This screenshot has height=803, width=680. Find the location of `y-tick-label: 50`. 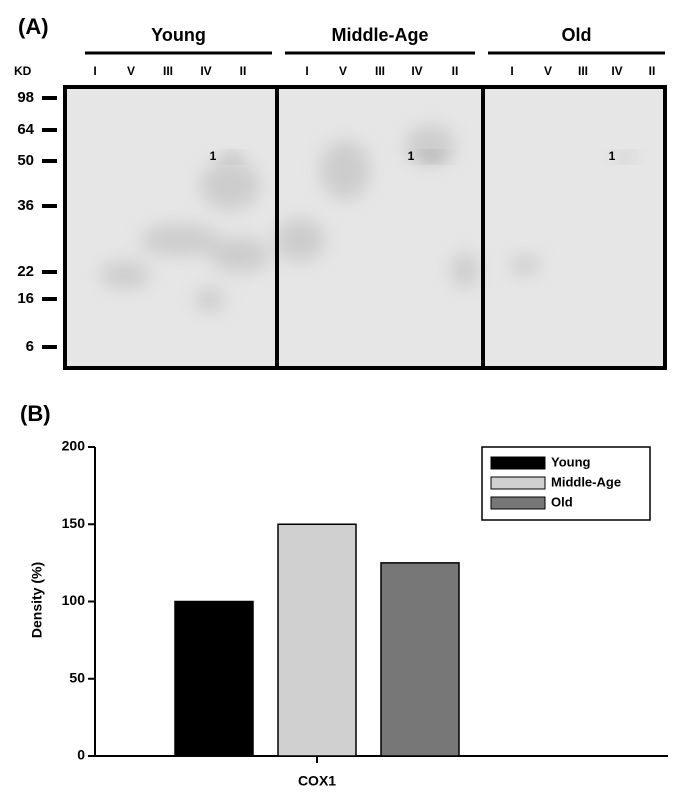

y-tick-label: 50 is located at coordinates (77, 677).